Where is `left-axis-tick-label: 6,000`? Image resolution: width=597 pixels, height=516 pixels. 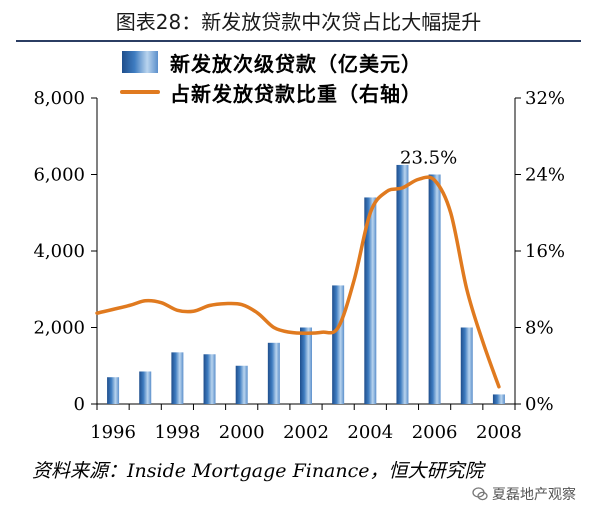 left-axis-tick-label: 6,000 is located at coordinates (59, 175).